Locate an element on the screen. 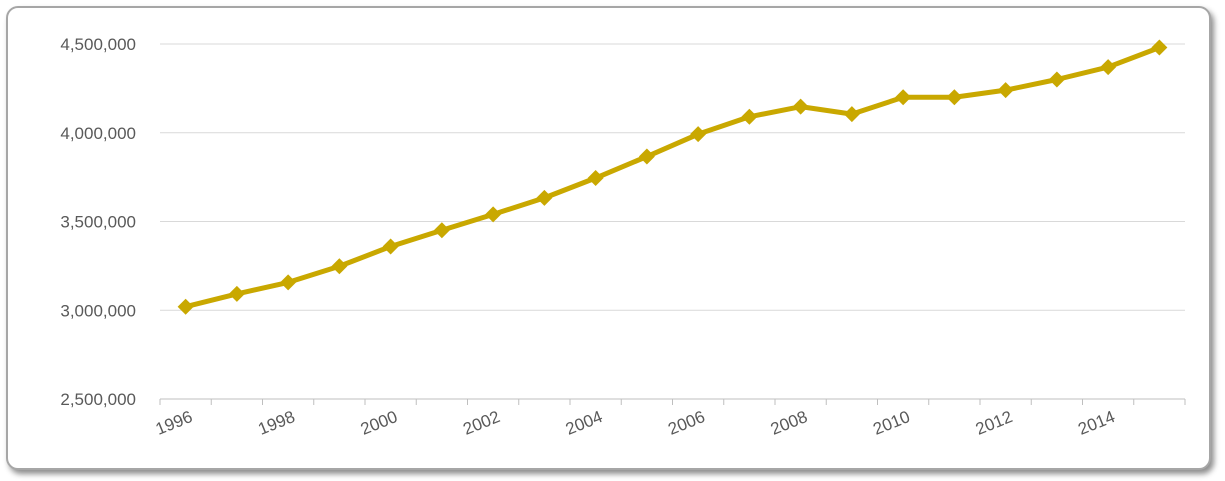  x-tick-label: 2010 is located at coordinates (891, 423).